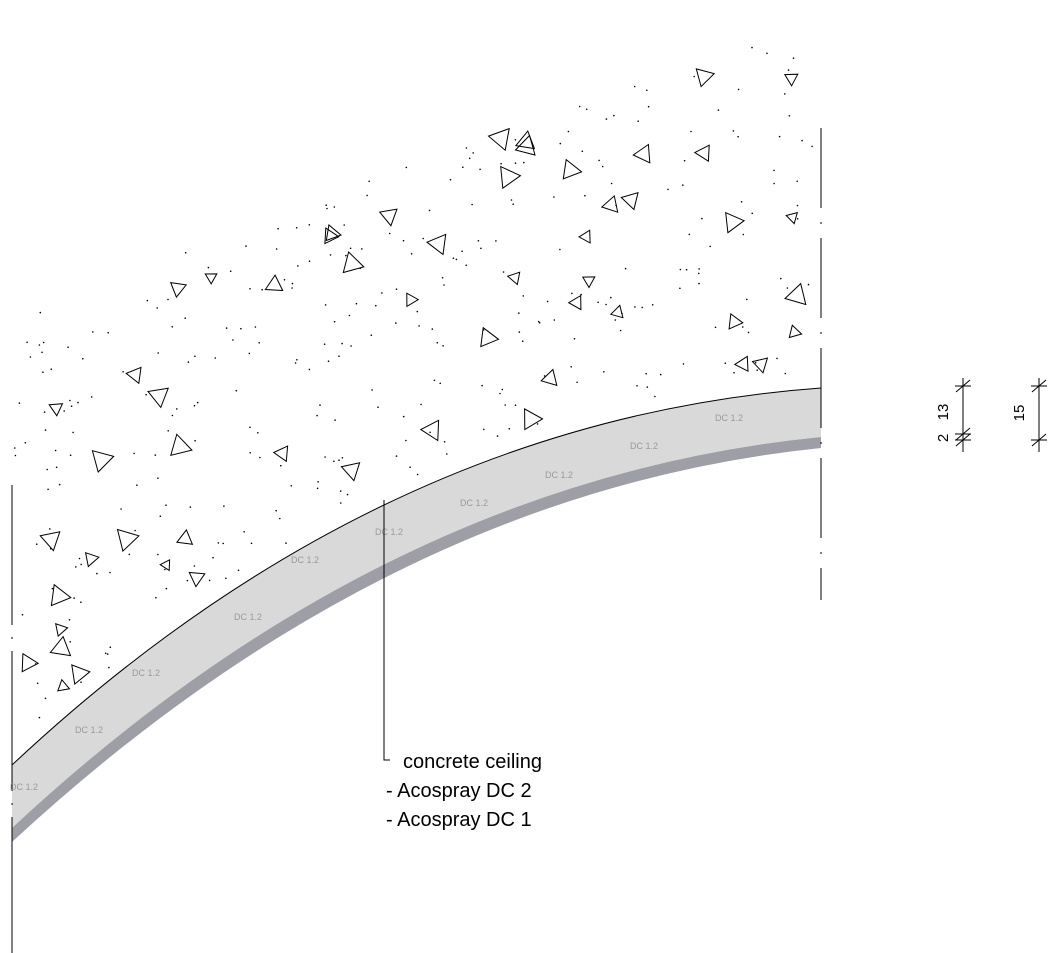  I want to click on legend-line-dc1: - Acospray DC 1, so click(459, 820).